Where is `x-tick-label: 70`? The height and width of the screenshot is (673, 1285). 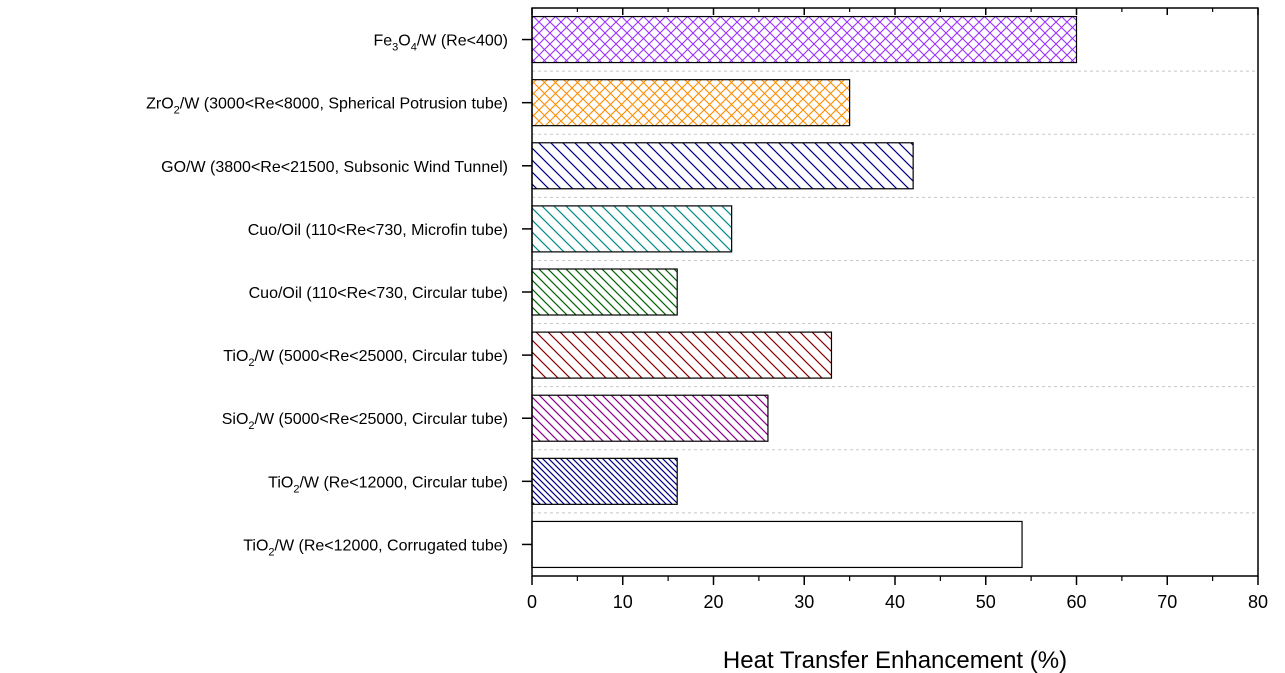
x-tick-label: 70 is located at coordinates (1167, 602).